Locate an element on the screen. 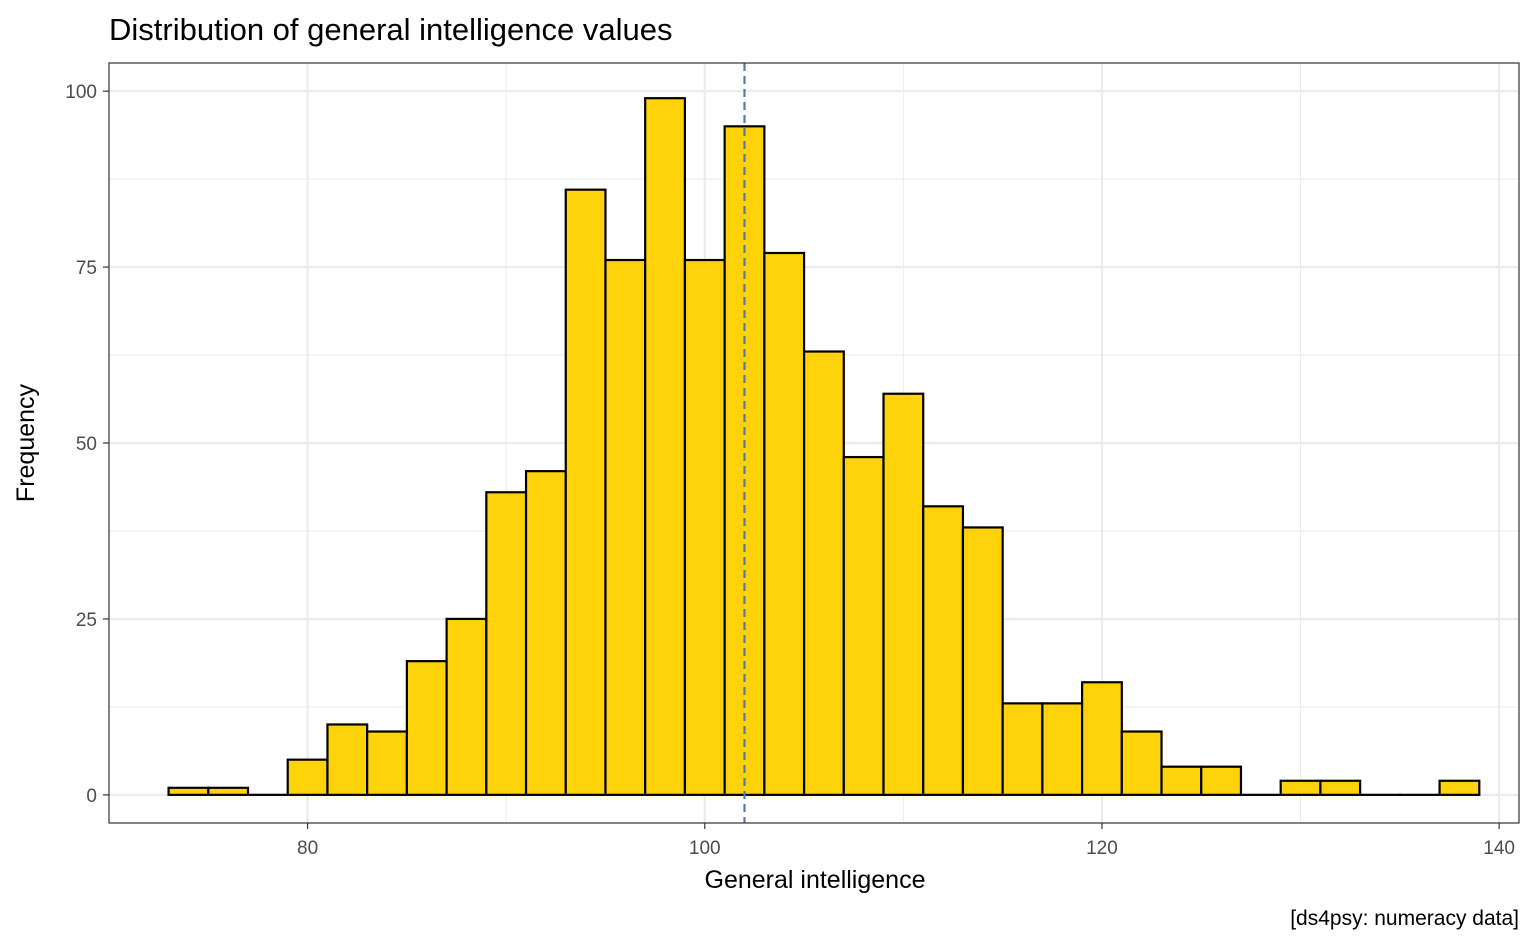 Image resolution: width=1536 pixels, height=949 pixels. x-tick-label: 80 is located at coordinates (307, 848).